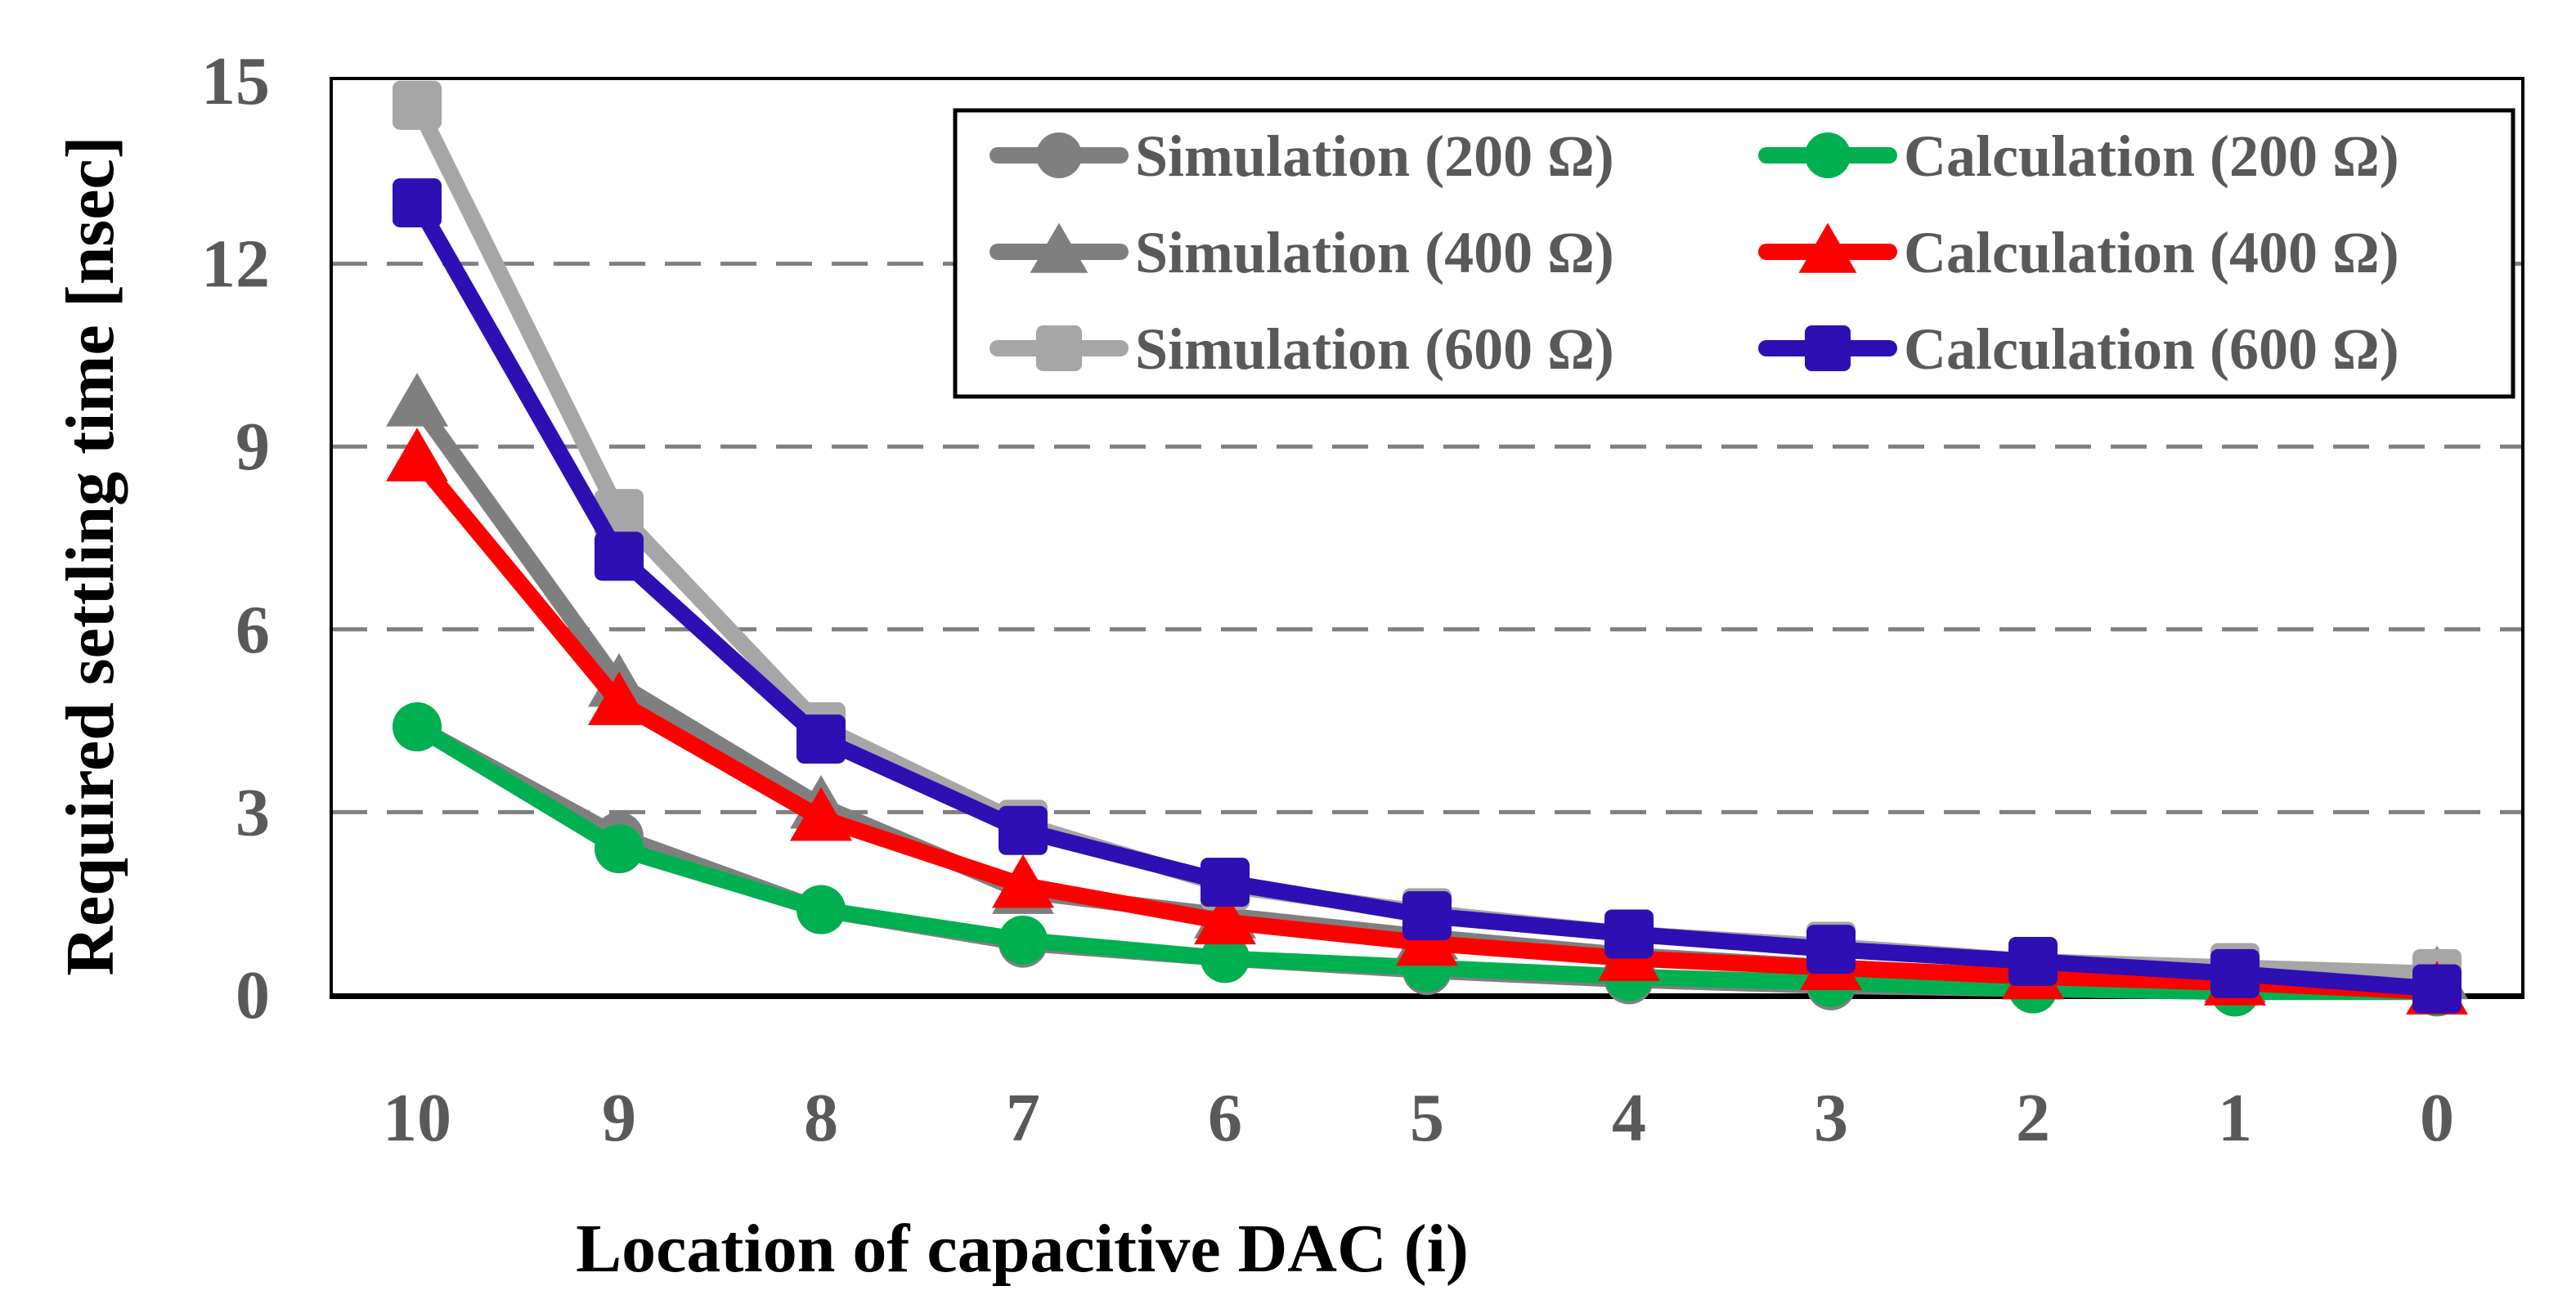  What do you see at coordinates (253, 447) in the screenshot?
I see `y-tick-label-9: 9` at bounding box center [253, 447].